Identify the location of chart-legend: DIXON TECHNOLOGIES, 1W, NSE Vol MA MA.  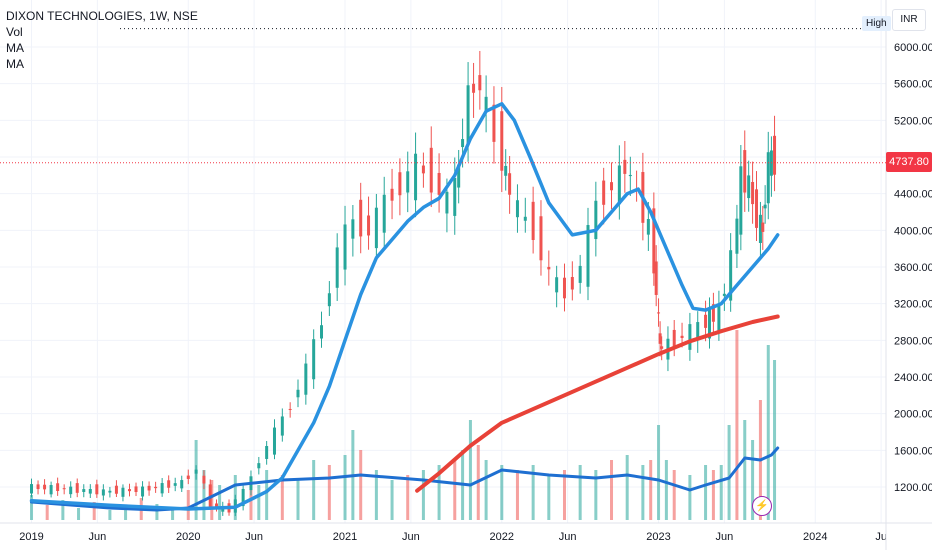
(102, 40).